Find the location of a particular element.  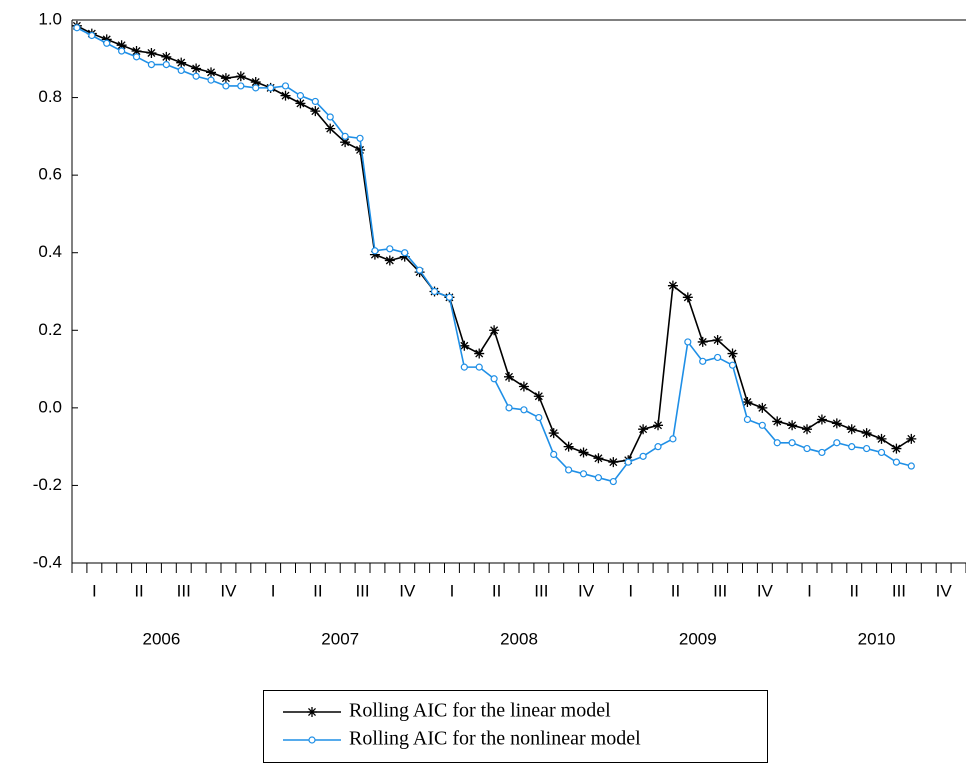

y-tick-label: 0.0 is located at coordinates (50, 406).